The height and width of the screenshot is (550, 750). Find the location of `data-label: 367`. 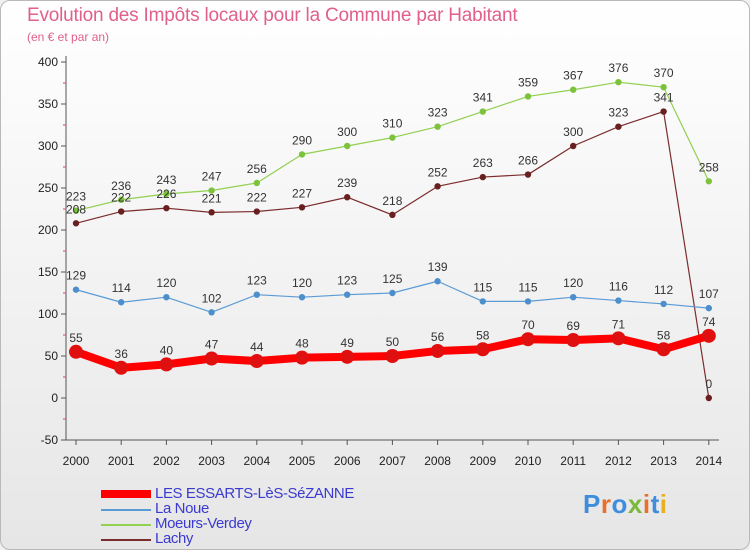

data-label: 367 is located at coordinates (573, 76).